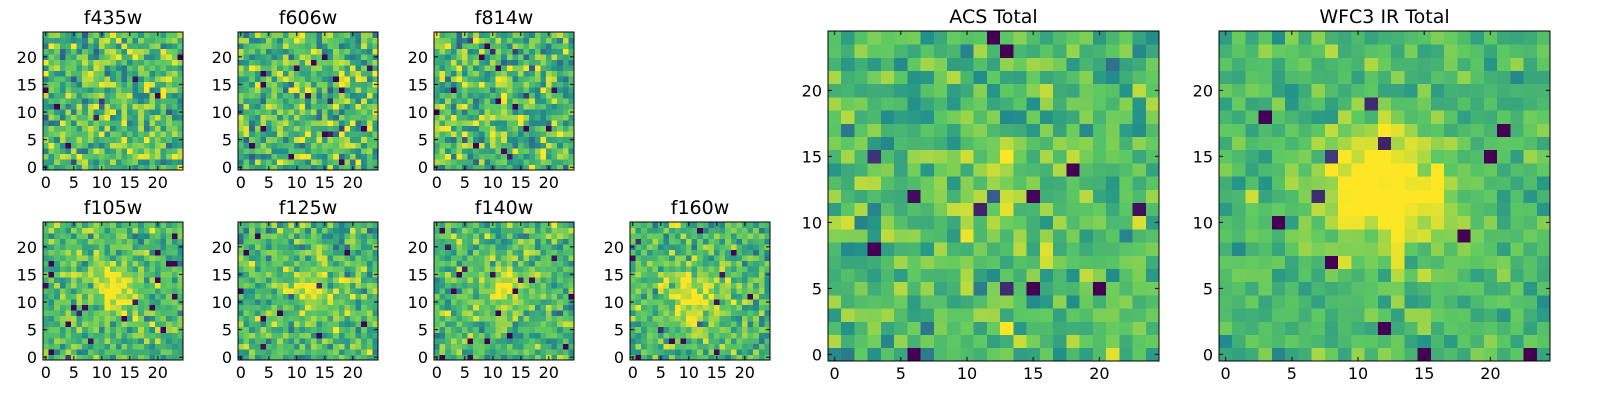 This screenshot has height=400, width=1600. What do you see at coordinates (74, 182) in the screenshot?
I see `x-tick-label: 5` at bounding box center [74, 182].